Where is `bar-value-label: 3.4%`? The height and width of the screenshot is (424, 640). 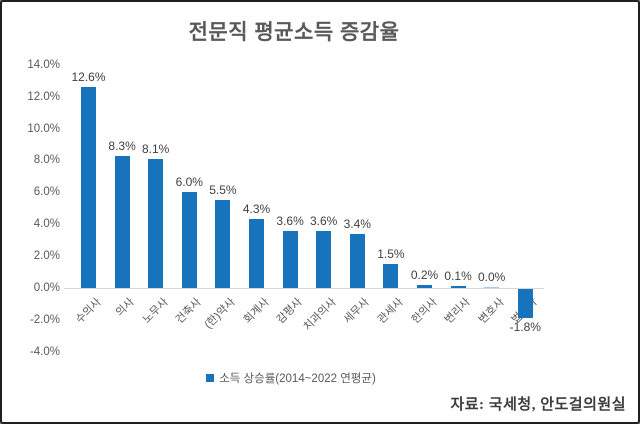 bar-value-label: 3.4% is located at coordinates (357, 223).